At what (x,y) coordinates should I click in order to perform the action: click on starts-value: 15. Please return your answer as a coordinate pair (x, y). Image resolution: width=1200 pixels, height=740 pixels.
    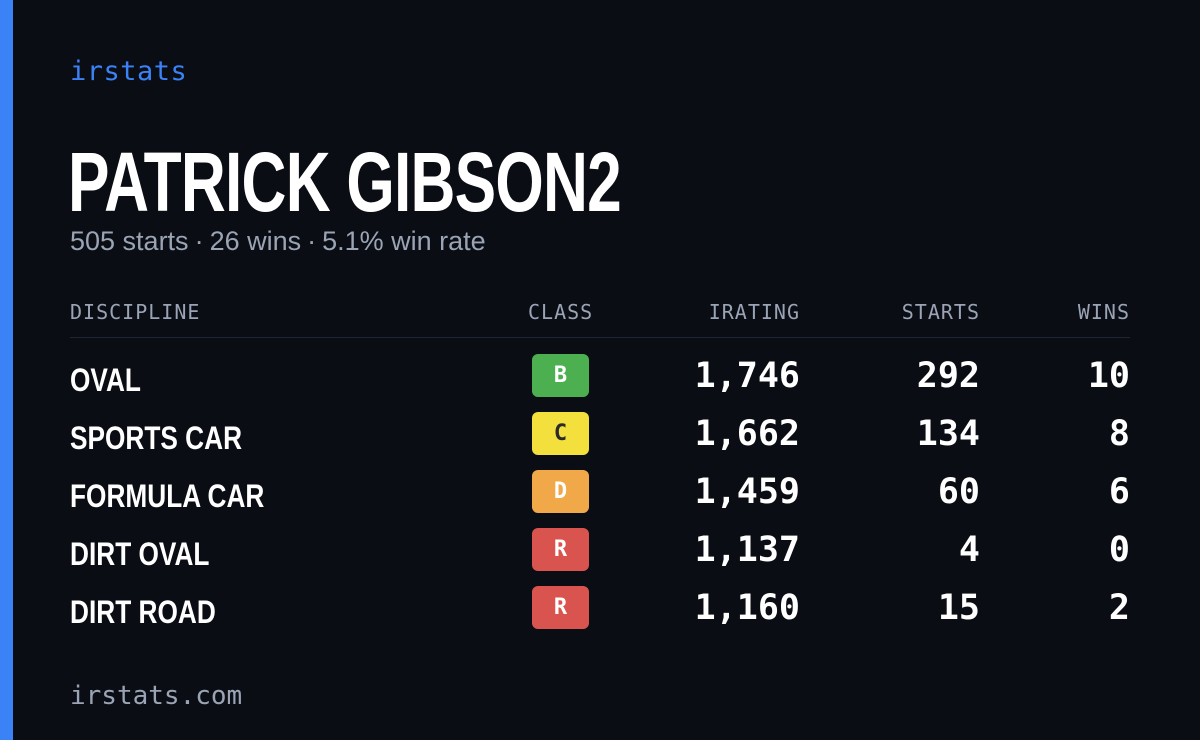
    Looking at the image, I should click on (958, 608).